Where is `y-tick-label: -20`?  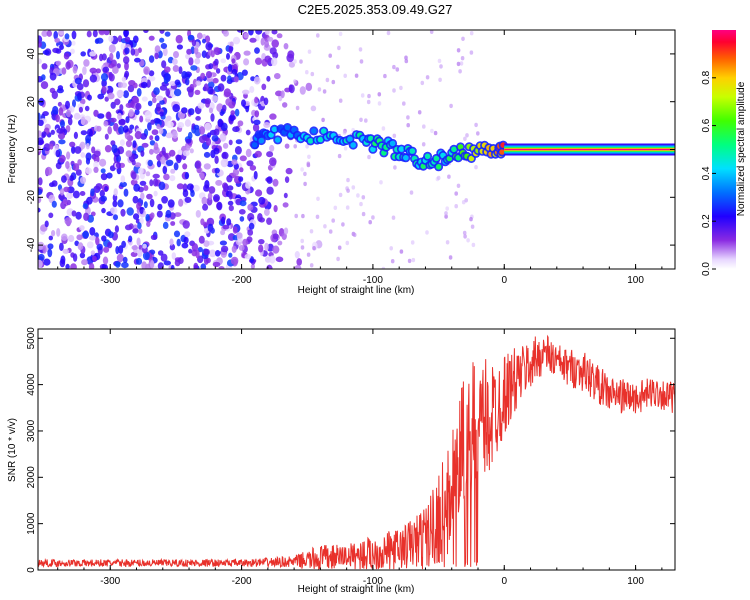
y-tick-label: -20 is located at coordinates (31, 197).